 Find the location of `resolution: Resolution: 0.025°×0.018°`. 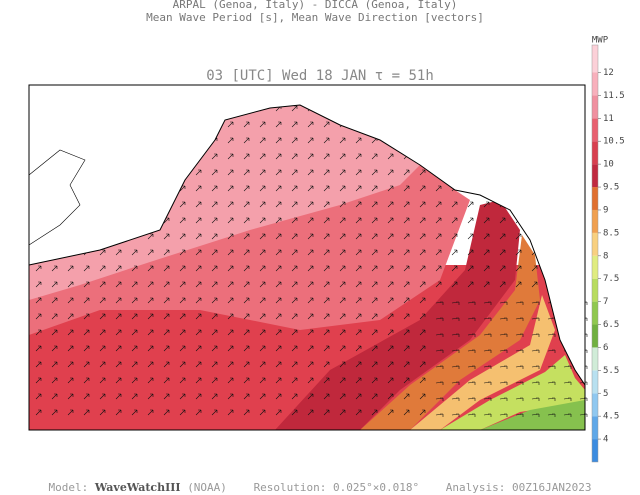

resolution: Resolution: 0.025°×0.018° is located at coordinates (337, 487).